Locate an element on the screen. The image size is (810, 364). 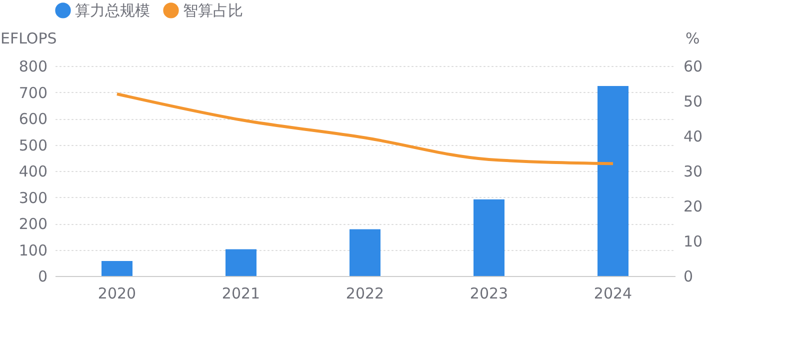
y2-tick-label: 0 is located at coordinates (689, 277).